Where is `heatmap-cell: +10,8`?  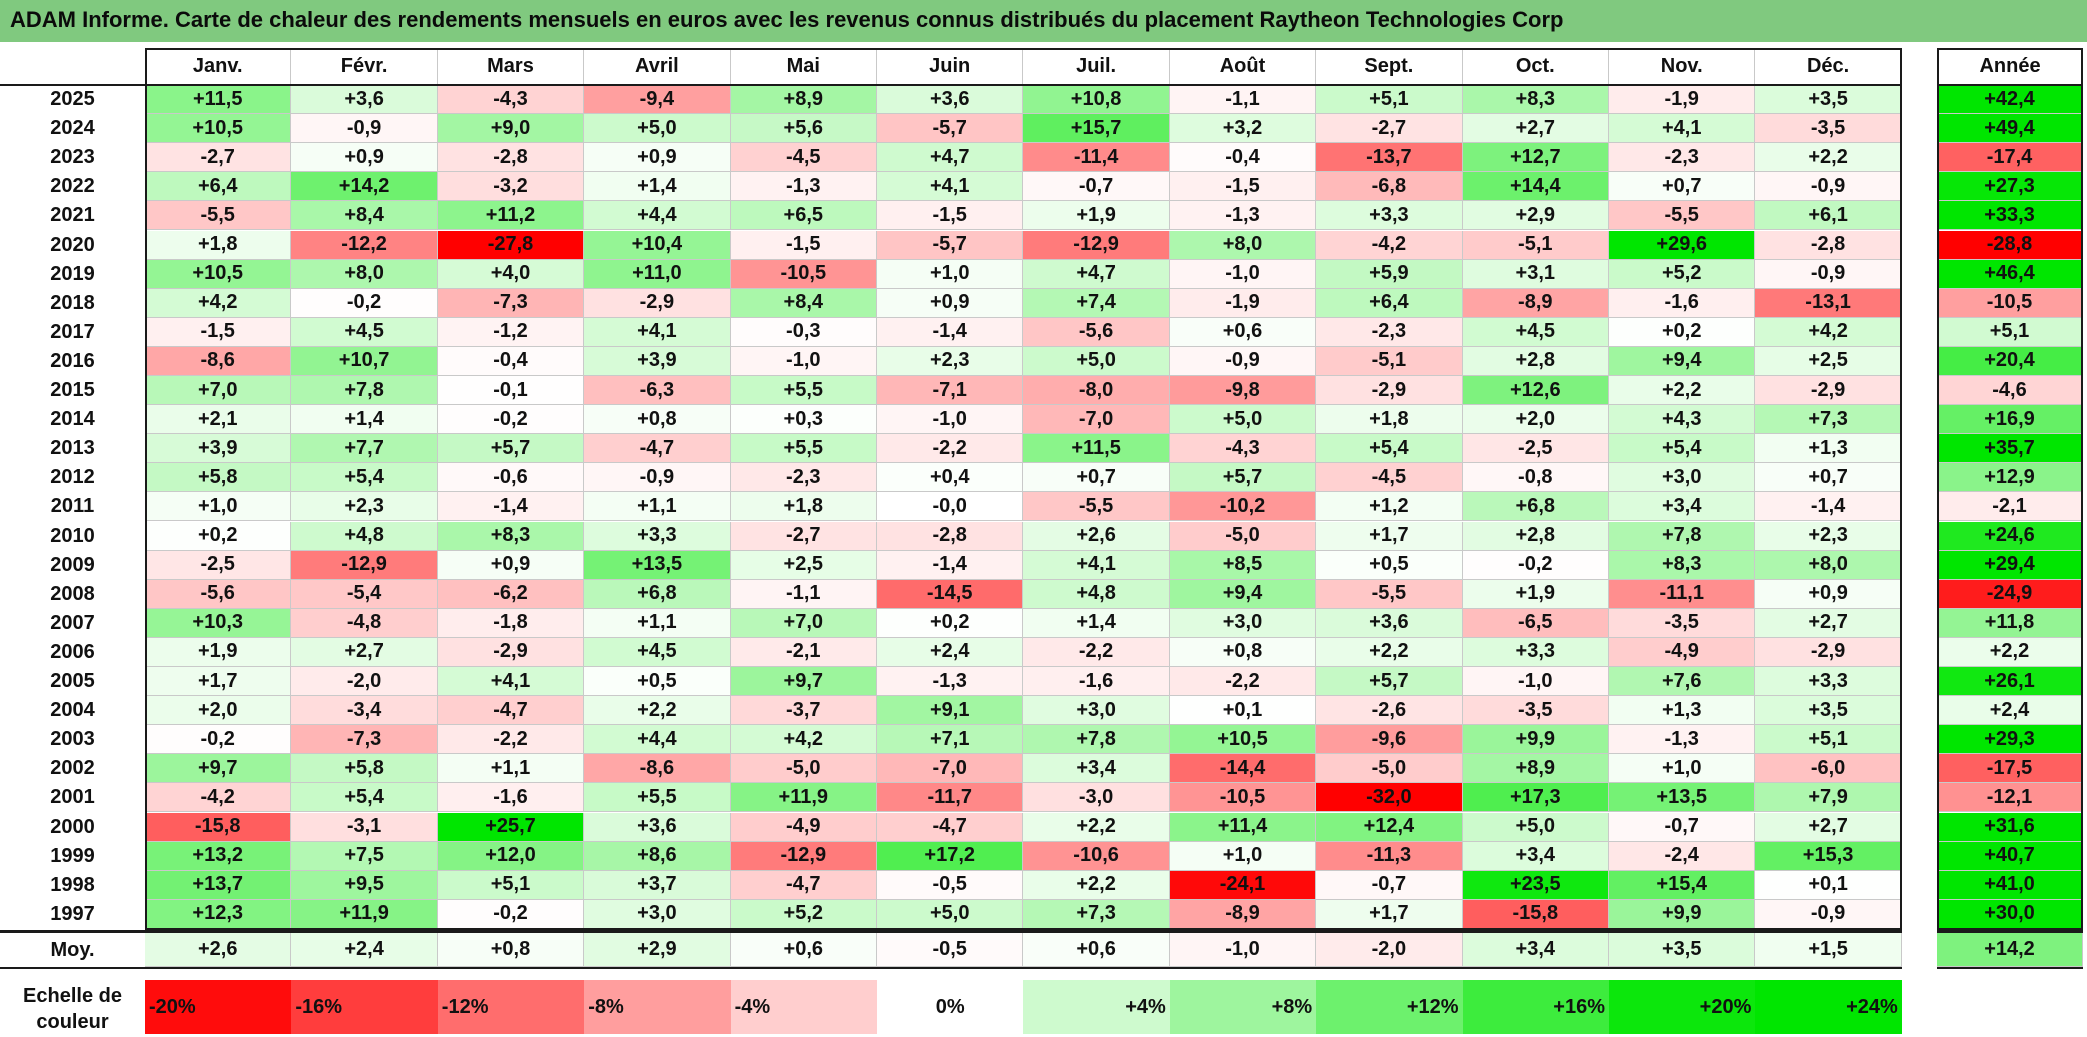
heatmap-cell: +10,8 is located at coordinates (1096, 100).